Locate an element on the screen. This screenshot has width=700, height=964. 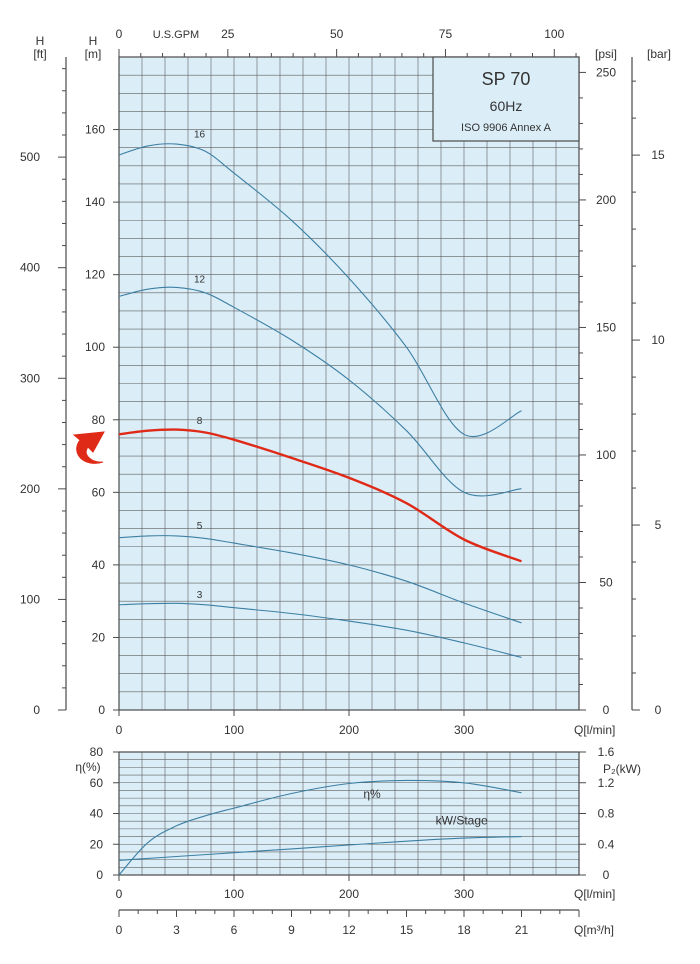
y-m-tick-label: 40 is located at coordinates (99, 565).